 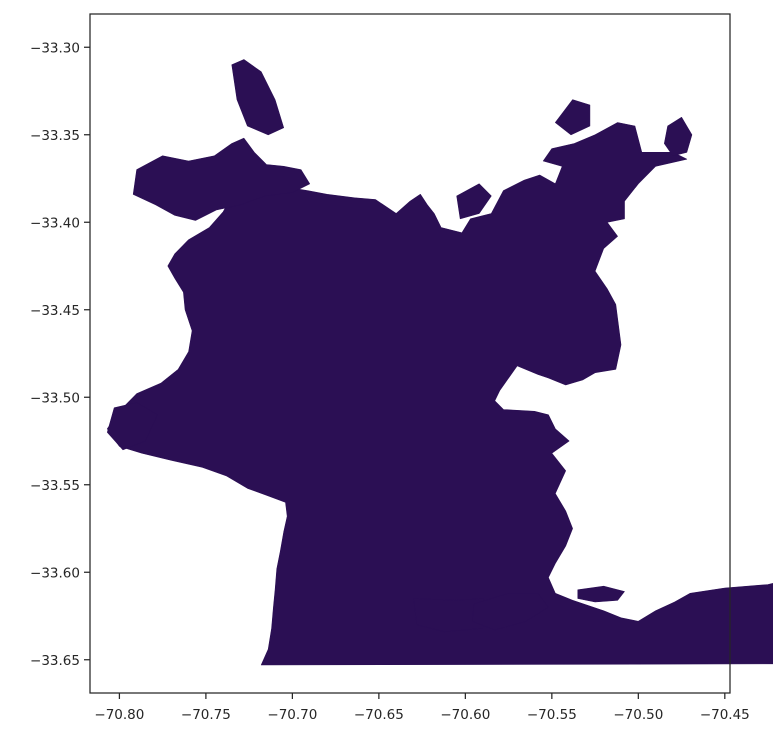 What do you see at coordinates (55, 573) in the screenshot?
I see `y-tick-label: −33.60` at bounding box center [55, 573].